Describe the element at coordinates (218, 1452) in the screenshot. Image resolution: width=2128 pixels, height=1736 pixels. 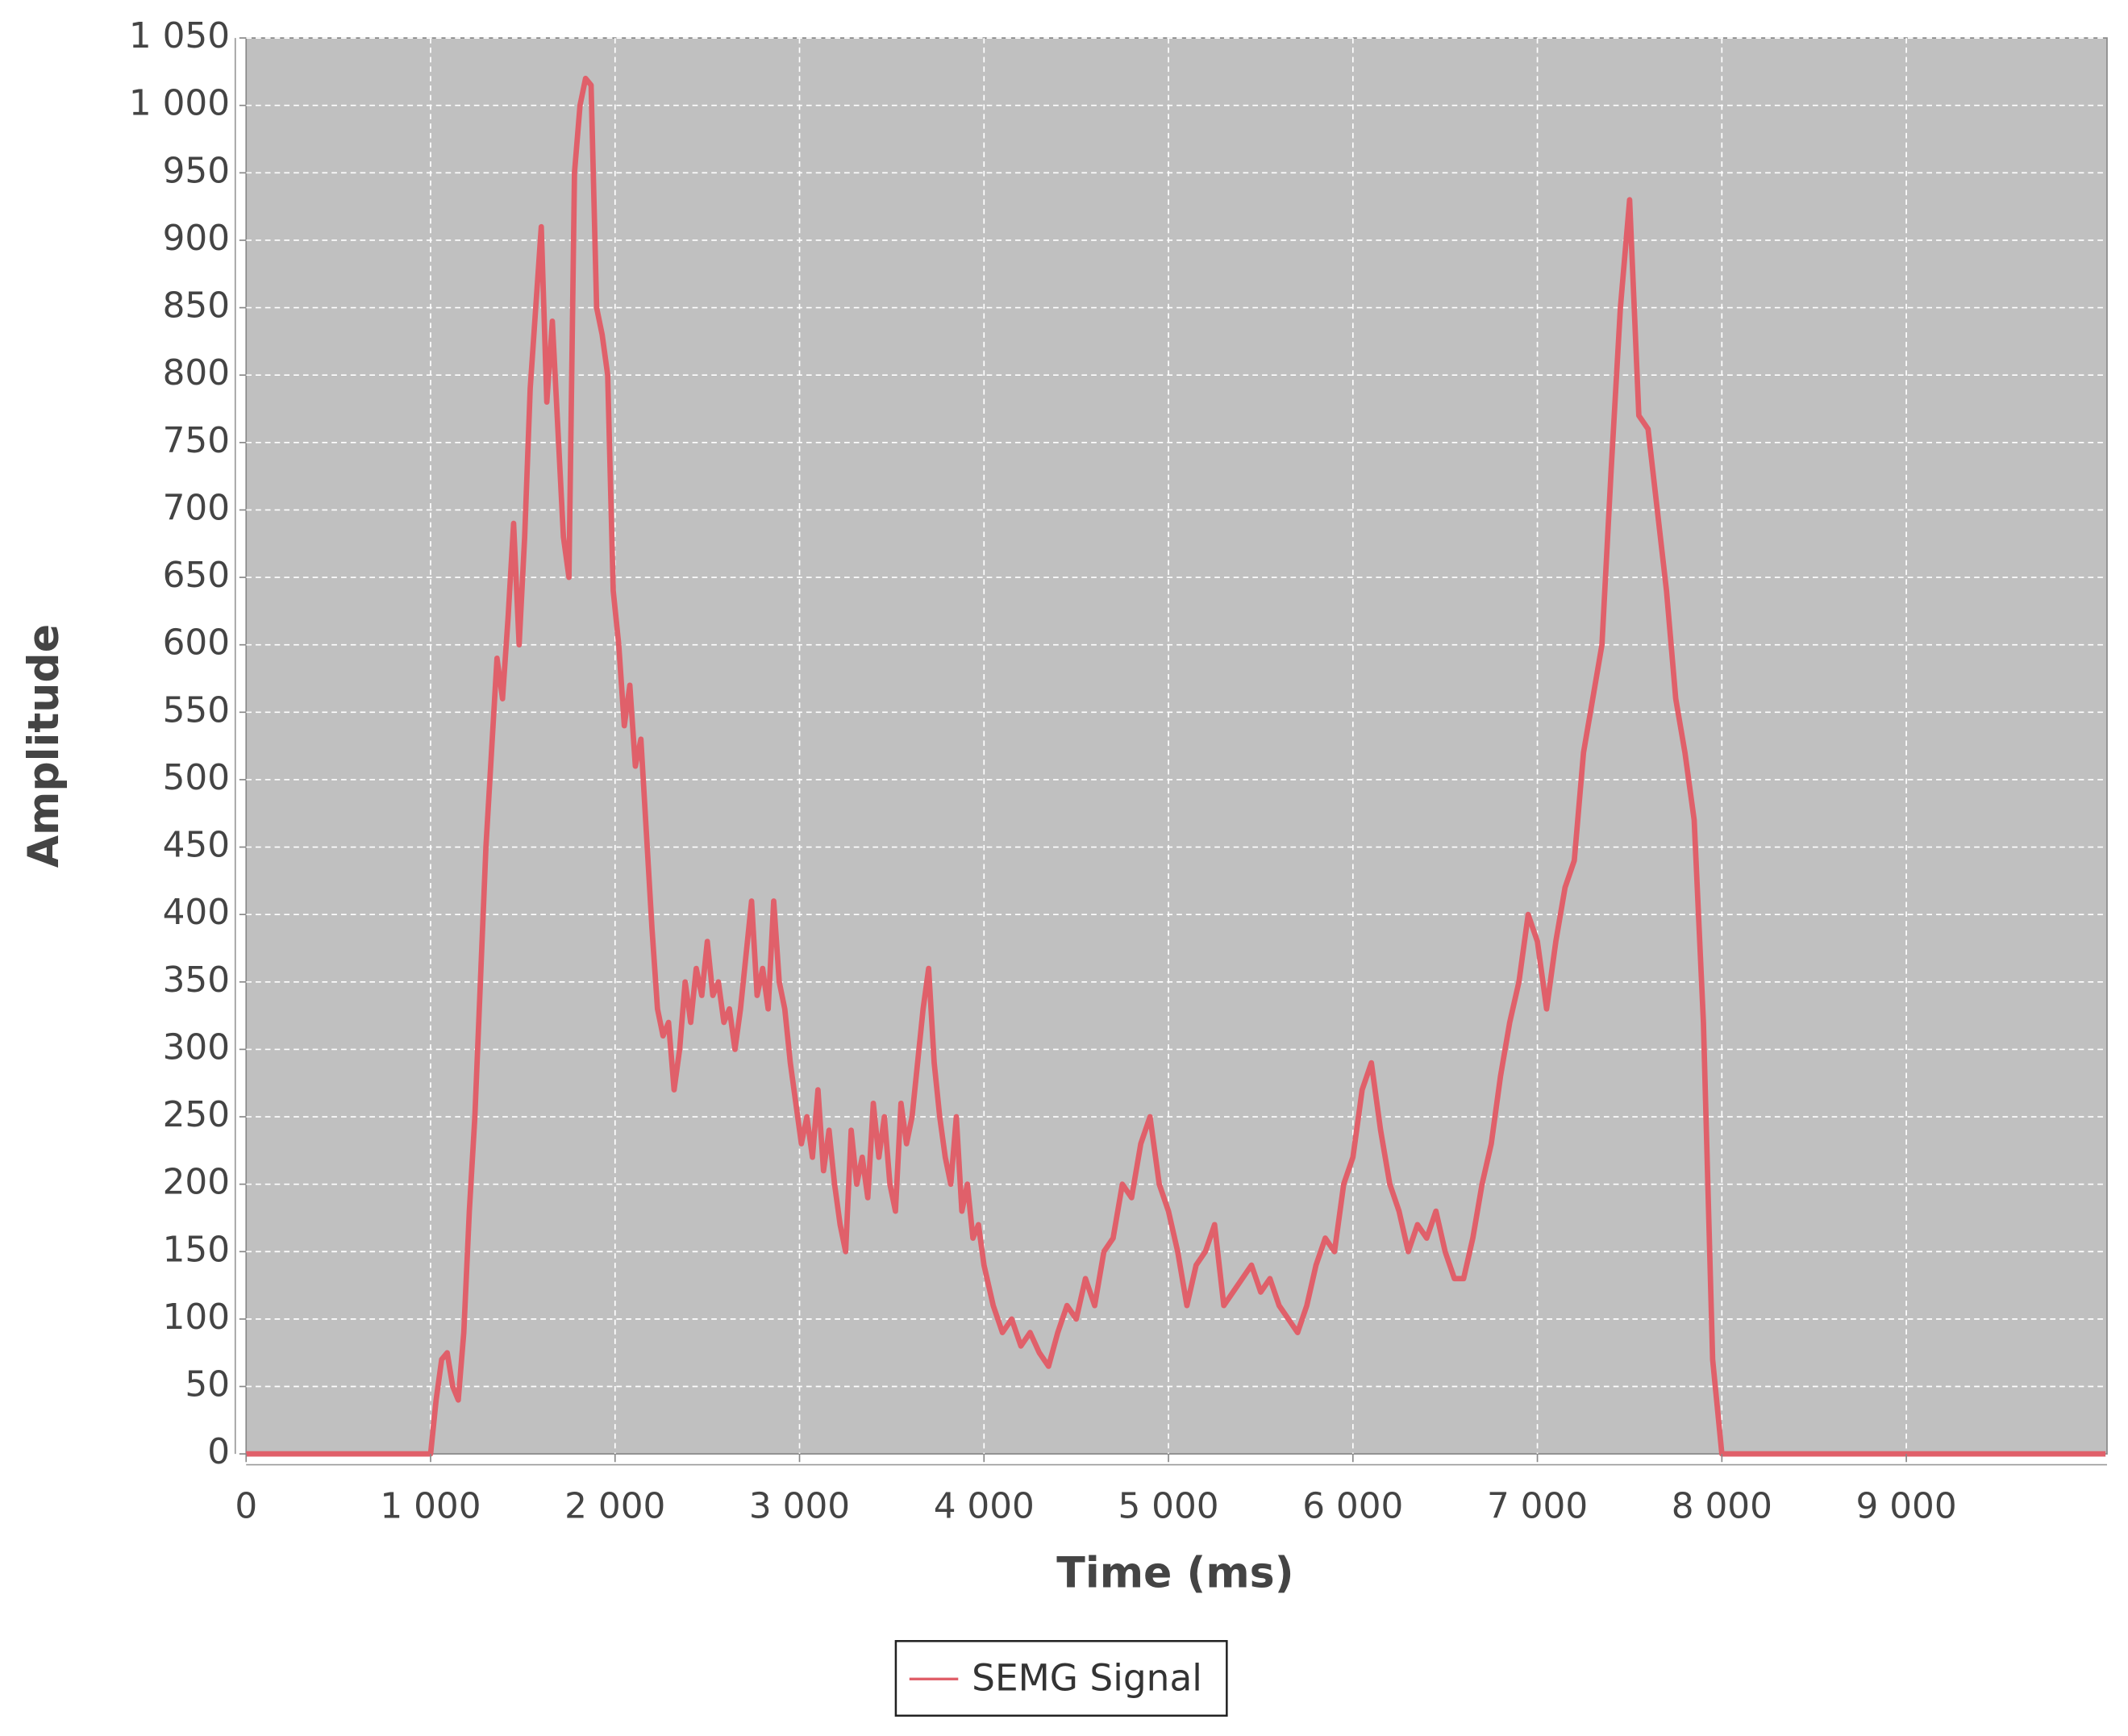
I see `y-tick-label: 0` at that location.